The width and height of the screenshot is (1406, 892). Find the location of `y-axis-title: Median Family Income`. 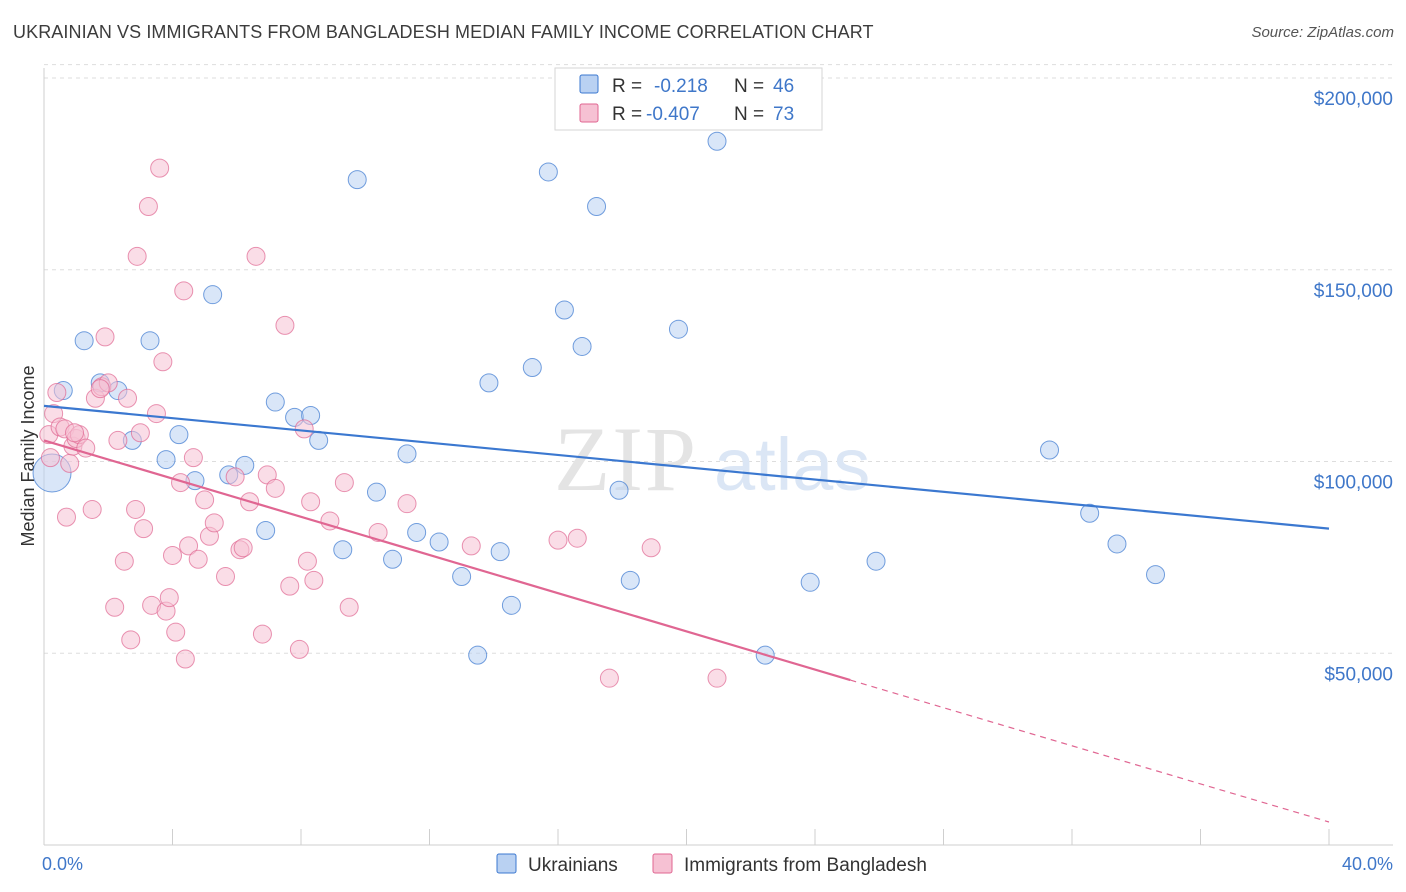

y-axis-title: Median Family Income is located at coordinates (28, 455).